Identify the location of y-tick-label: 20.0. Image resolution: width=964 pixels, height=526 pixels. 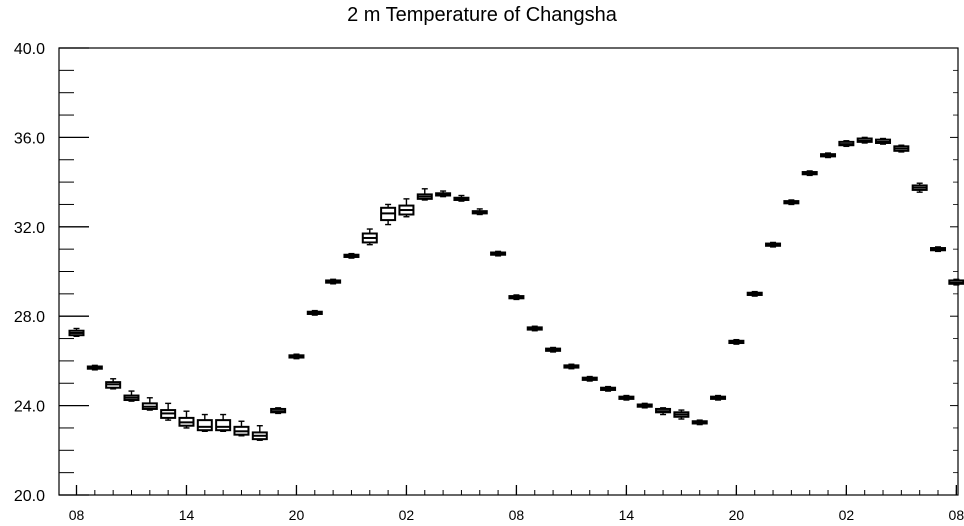
(29, 496).